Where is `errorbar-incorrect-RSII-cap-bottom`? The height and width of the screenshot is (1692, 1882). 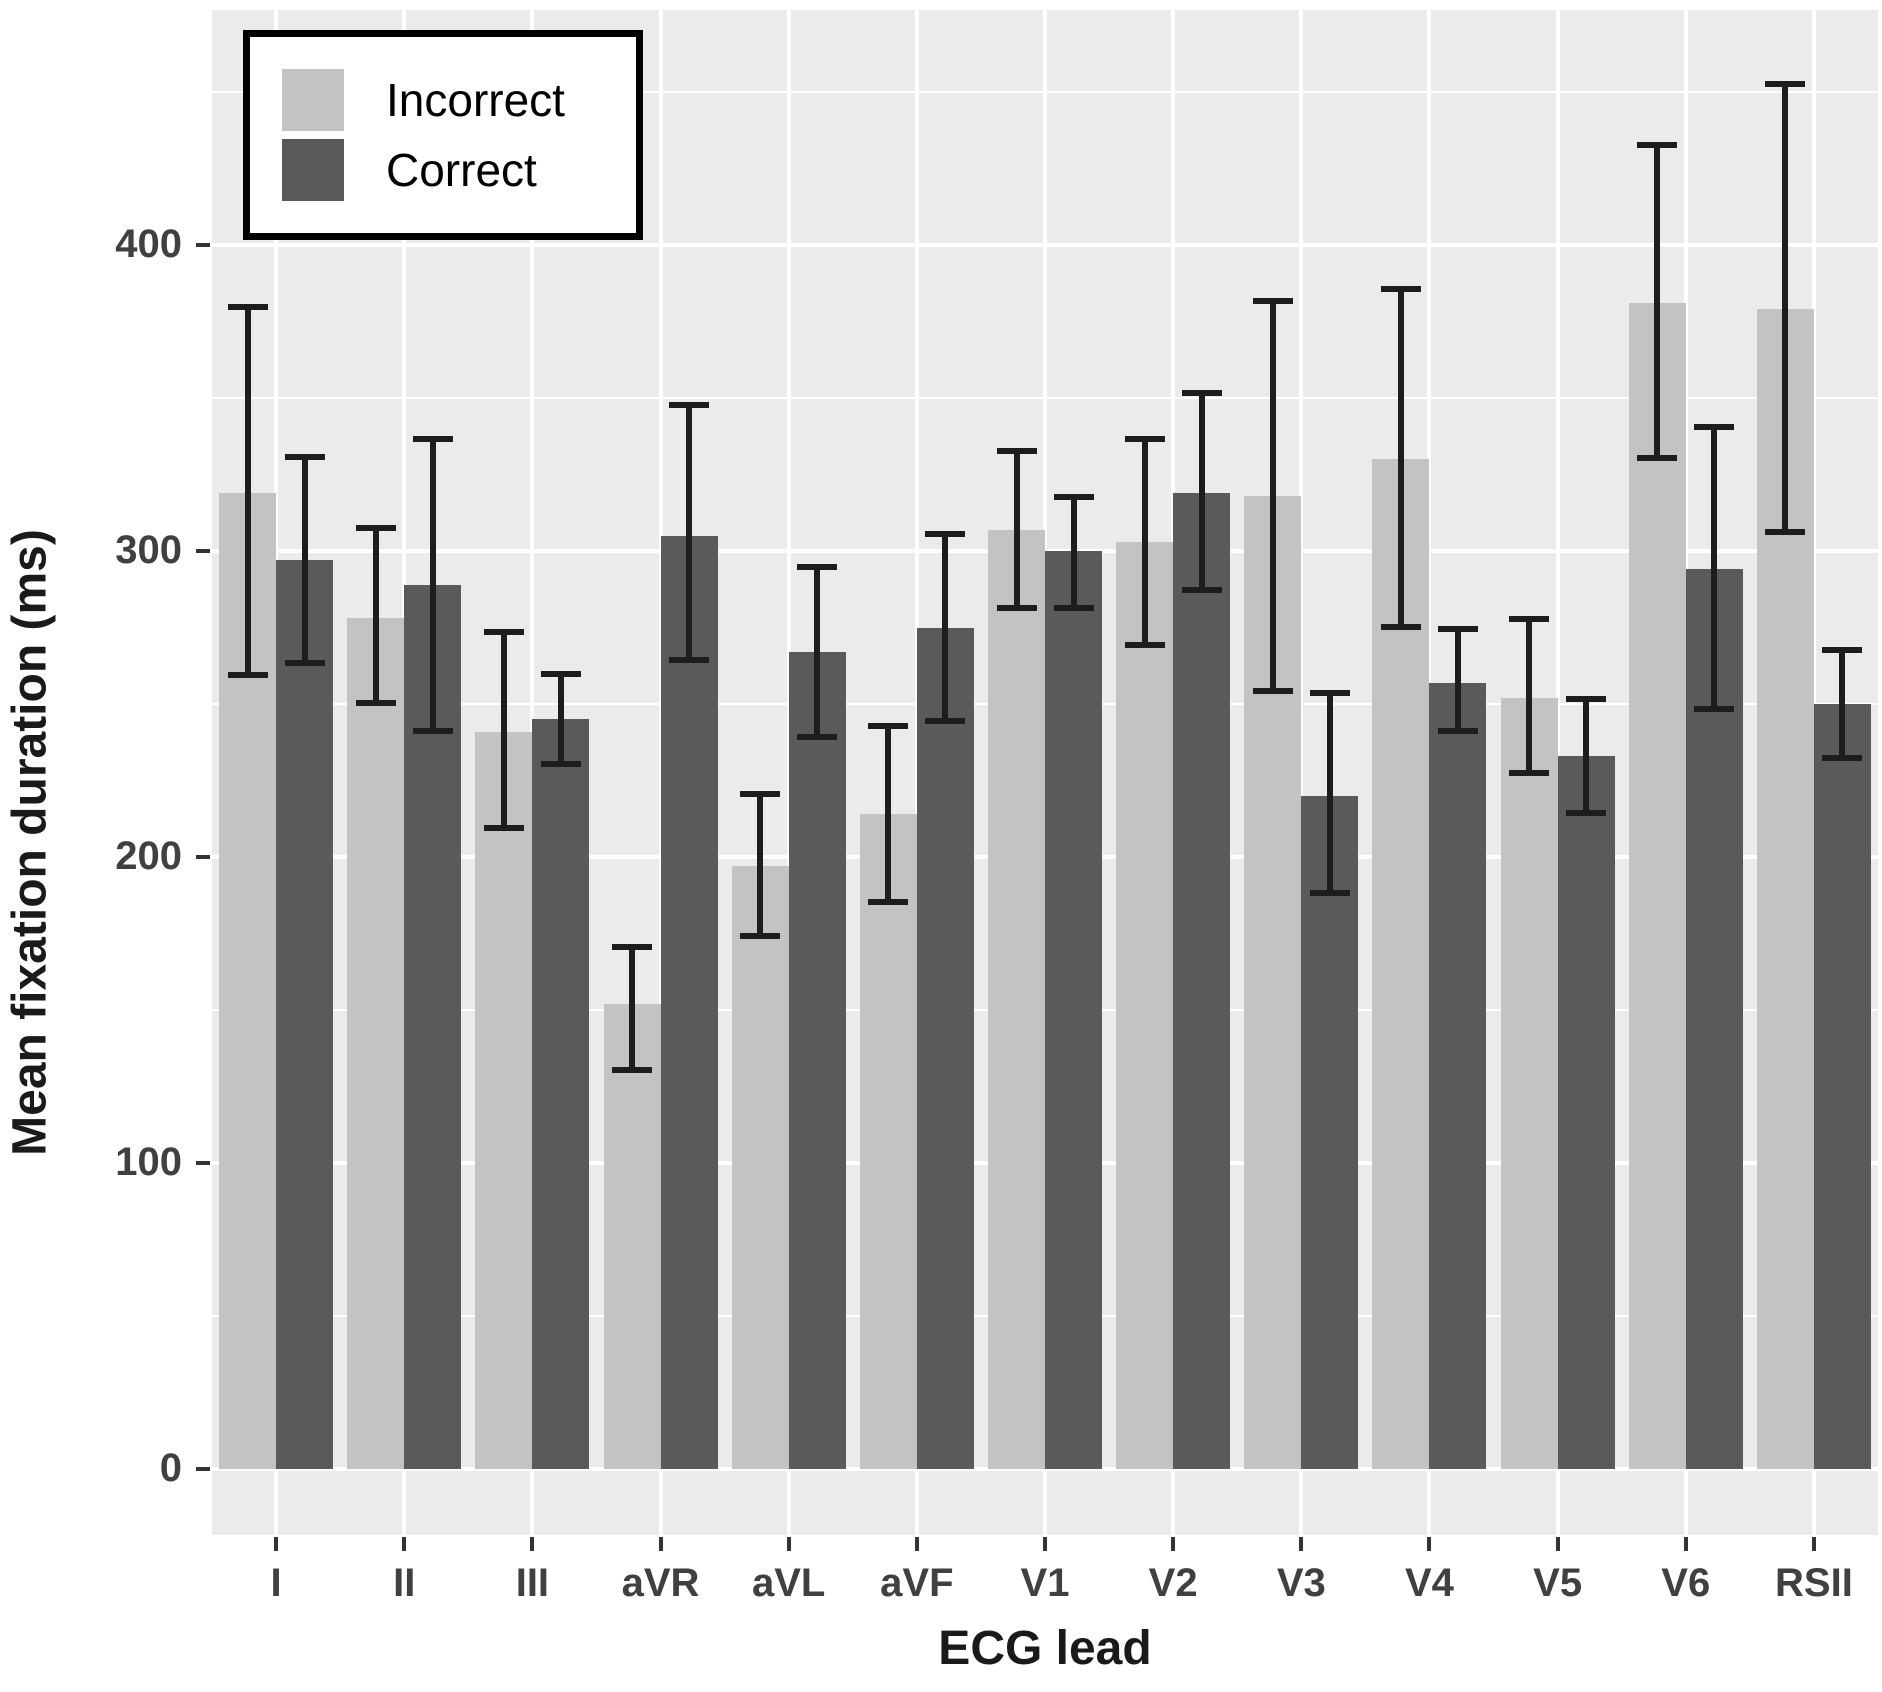 errorbar-incorrect-RSII-cap-bottom is located at coordinates (1785, 531).